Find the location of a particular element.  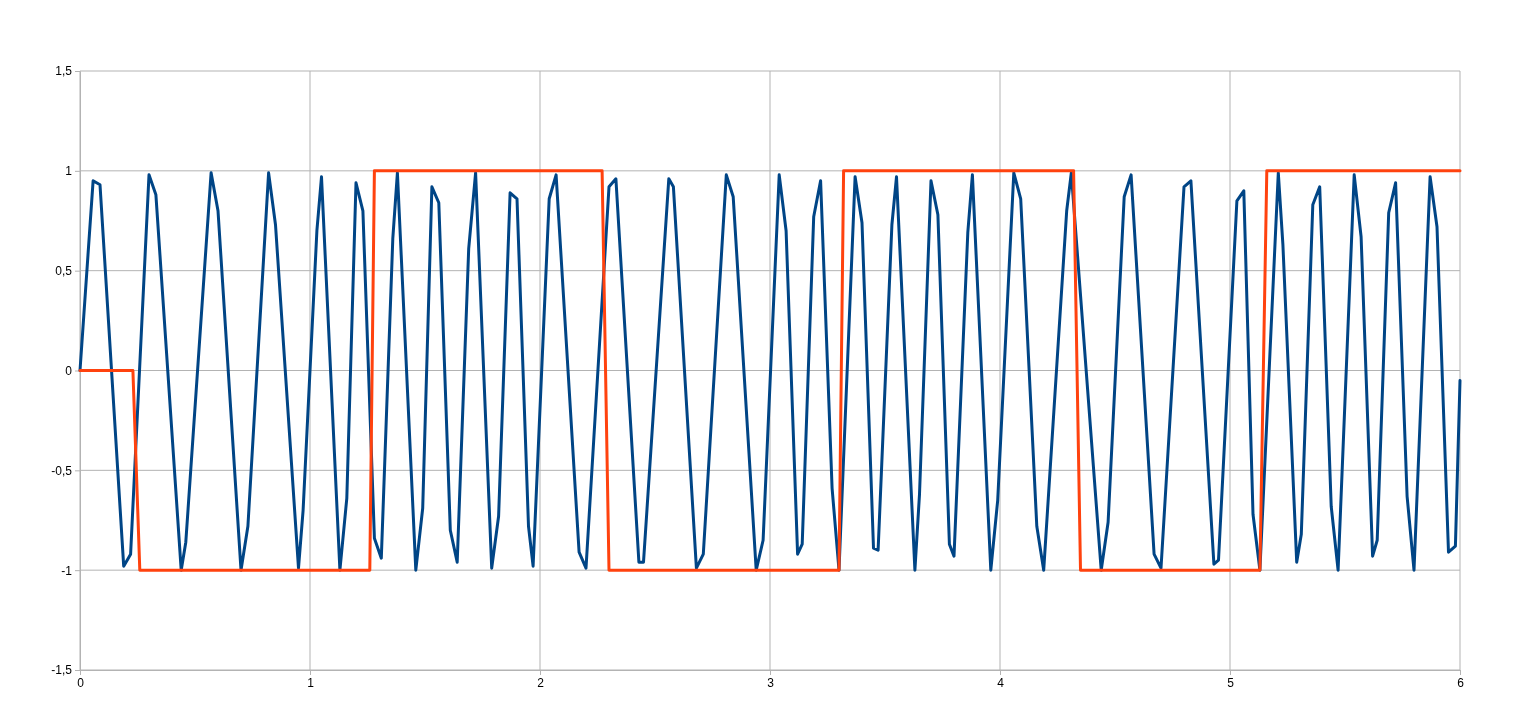

y-tick-label: -1 is located at coordinates (67, 570).